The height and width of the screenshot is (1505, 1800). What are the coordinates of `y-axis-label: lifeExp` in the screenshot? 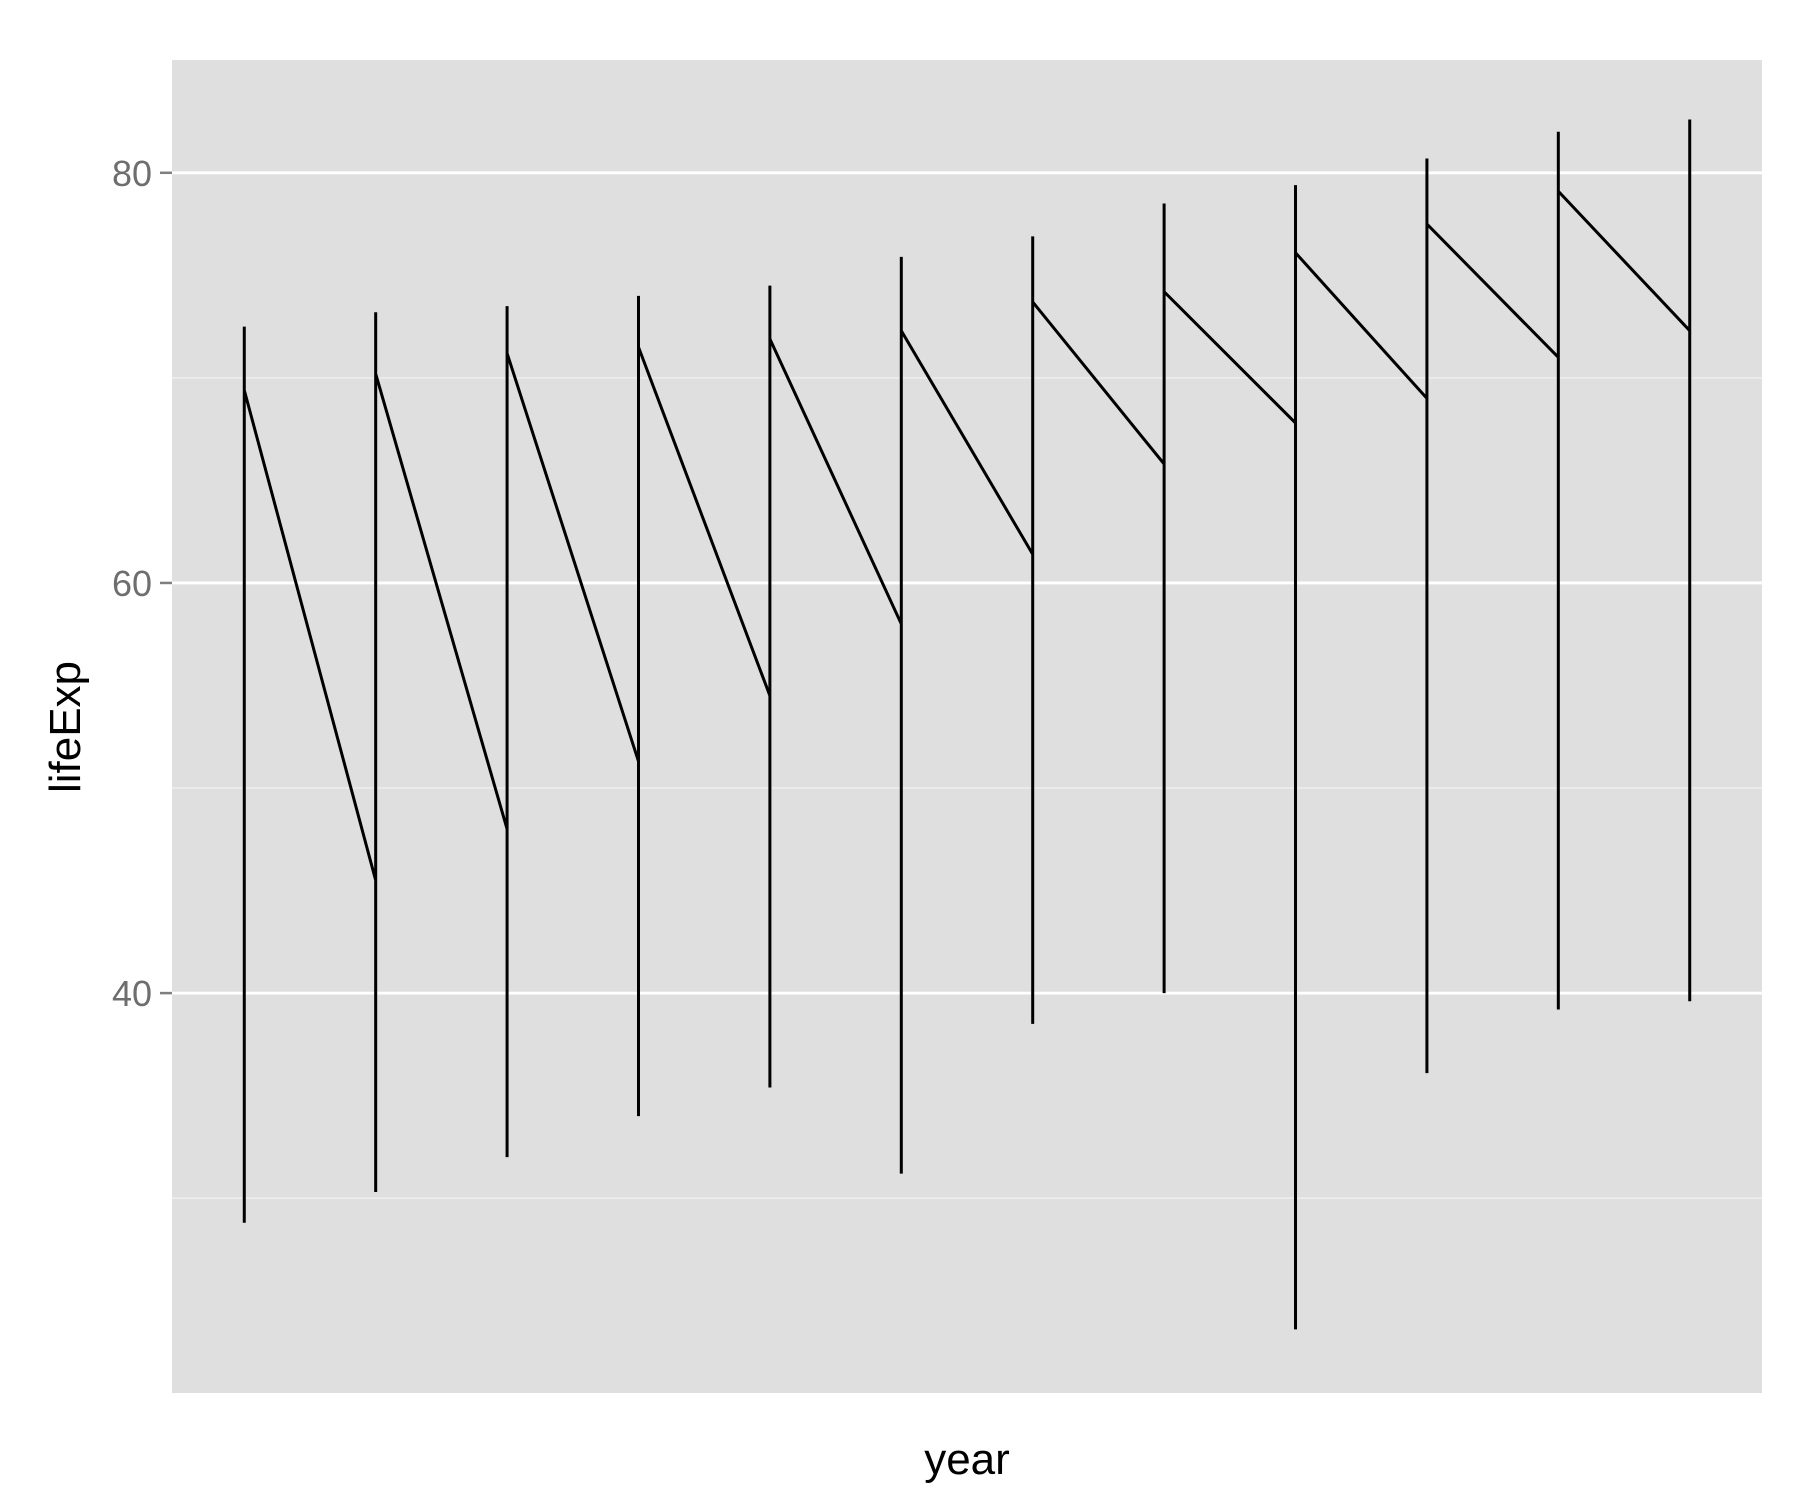 It's located at (65, 727).